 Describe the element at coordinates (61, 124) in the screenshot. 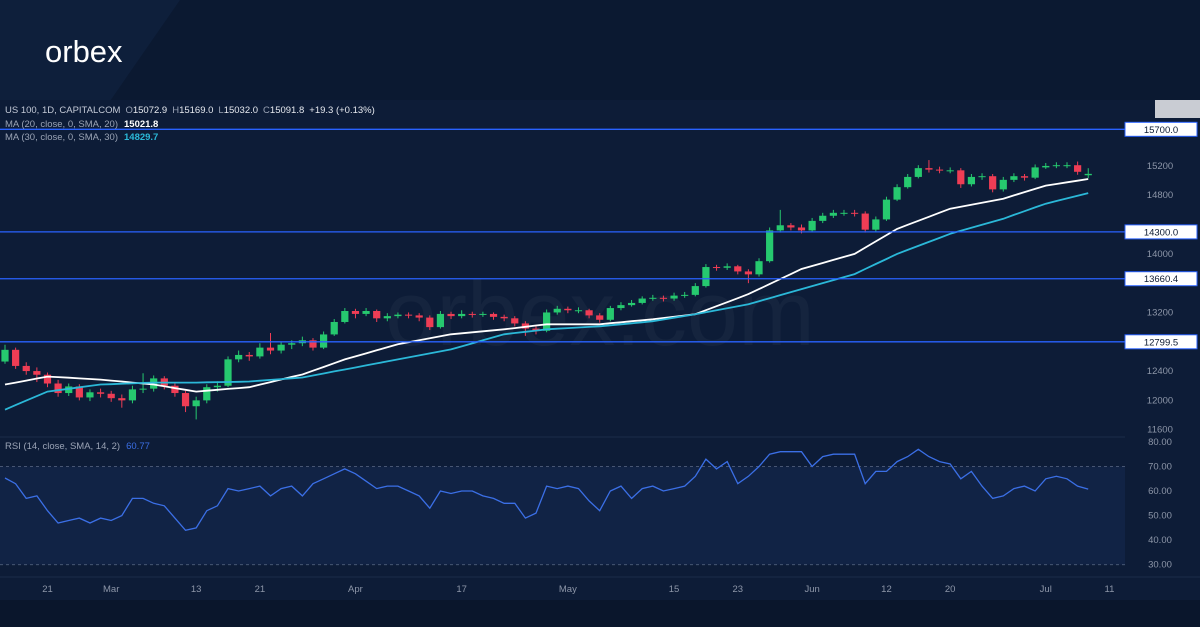

I see `ma-name: MA (20, close, 0, SMA, 20)` at that location.